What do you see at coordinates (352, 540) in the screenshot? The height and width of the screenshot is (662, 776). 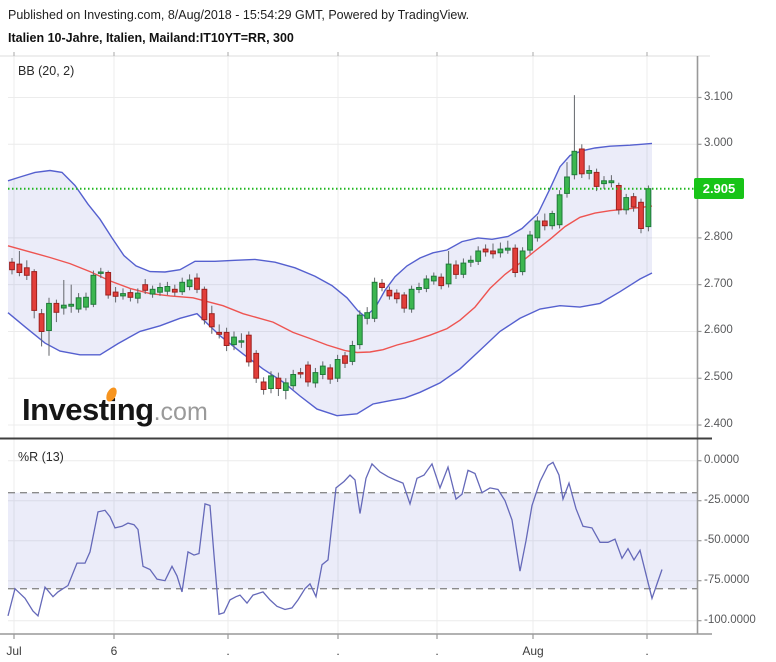 I see `wr-threshold-zone` at bounding box center [352, 540].